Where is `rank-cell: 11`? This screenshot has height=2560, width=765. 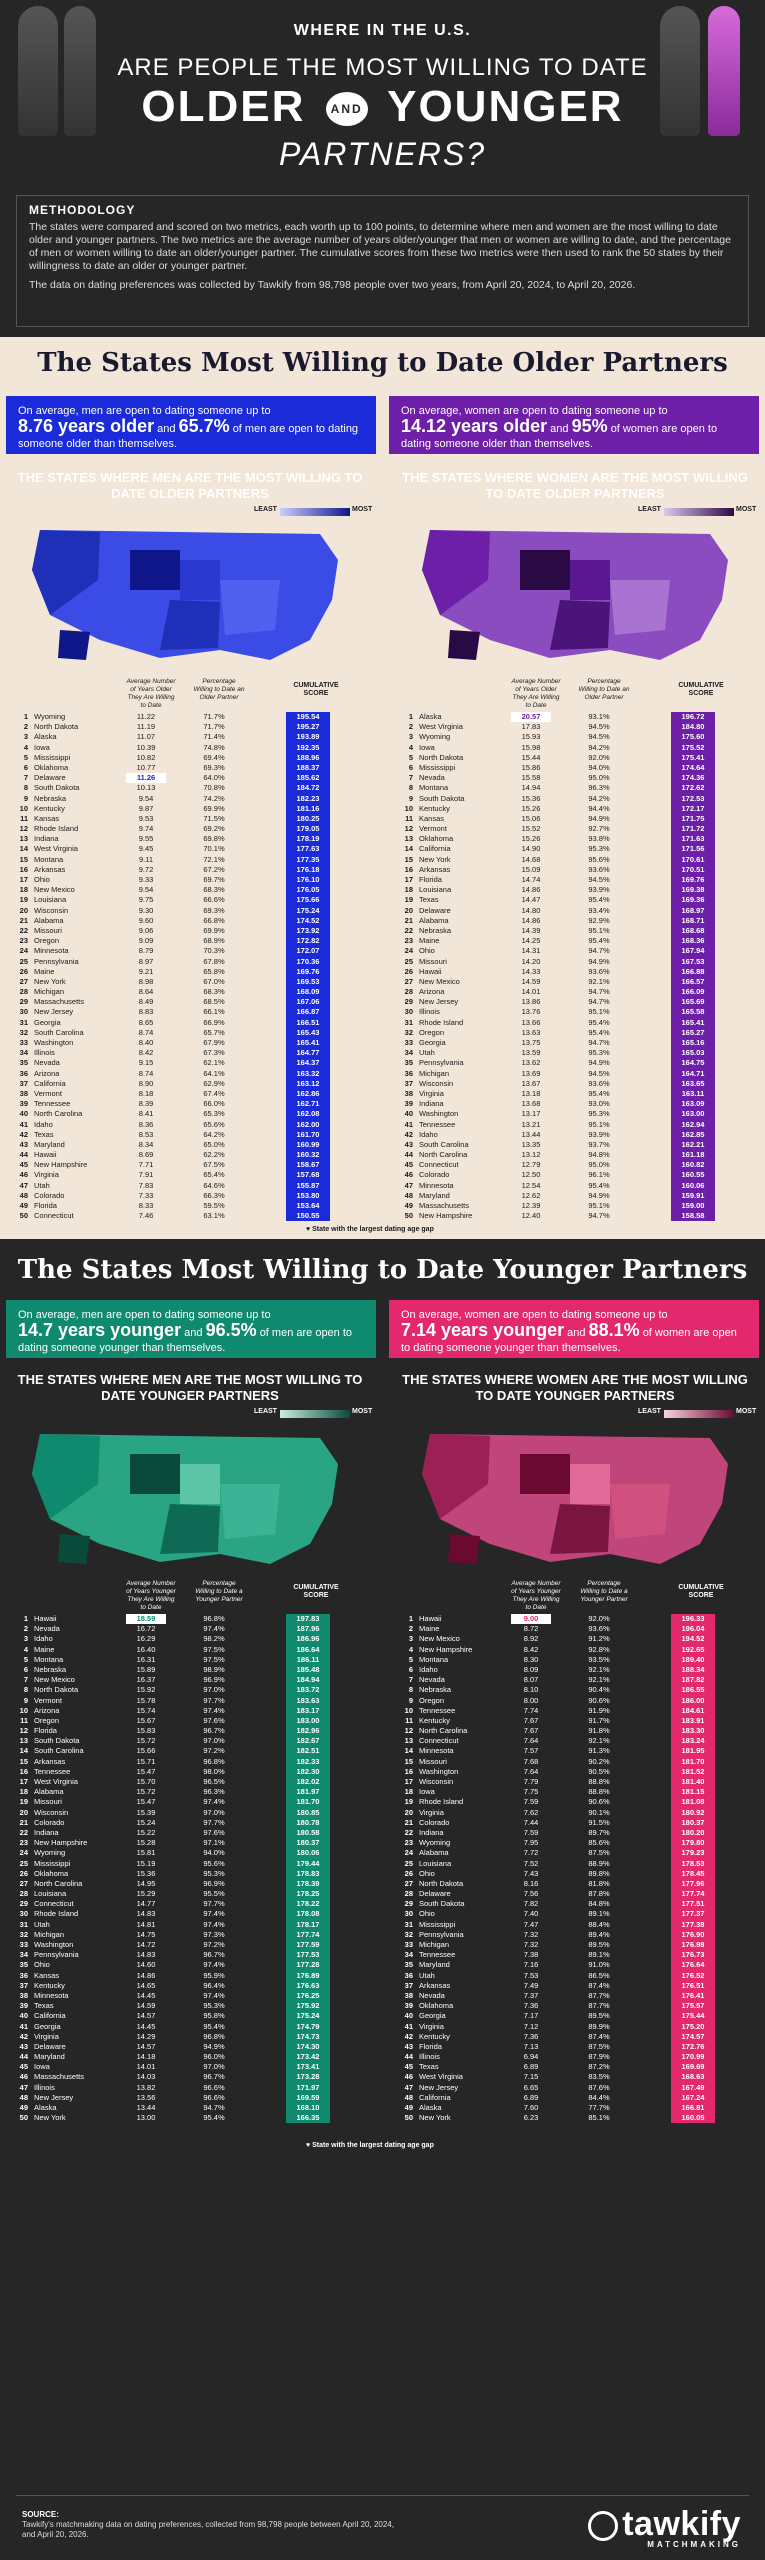
rank-cell: 11 is located at coordinates (409, 818).